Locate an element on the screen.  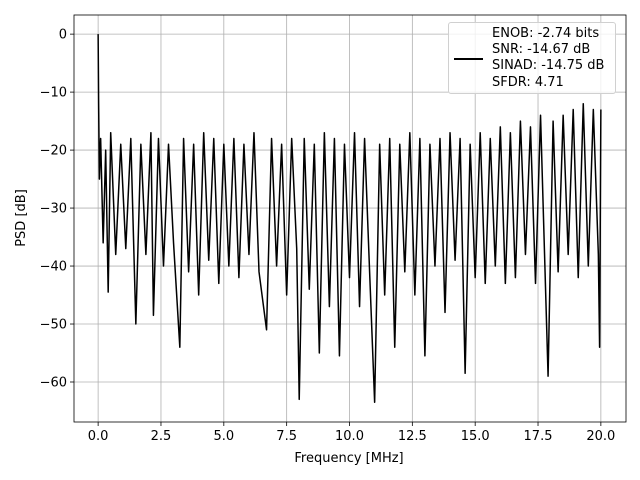
y-tick-label: −30 is located at coordinates (53, 209).